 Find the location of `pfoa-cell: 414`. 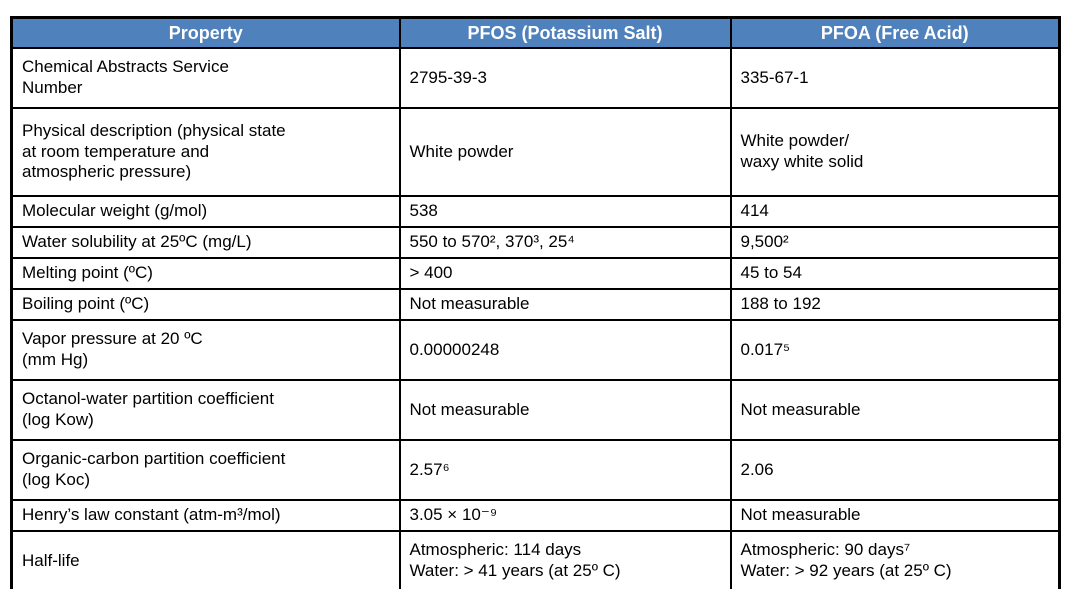

pfoa-cell: 414 is located at coordinates (895, 211).